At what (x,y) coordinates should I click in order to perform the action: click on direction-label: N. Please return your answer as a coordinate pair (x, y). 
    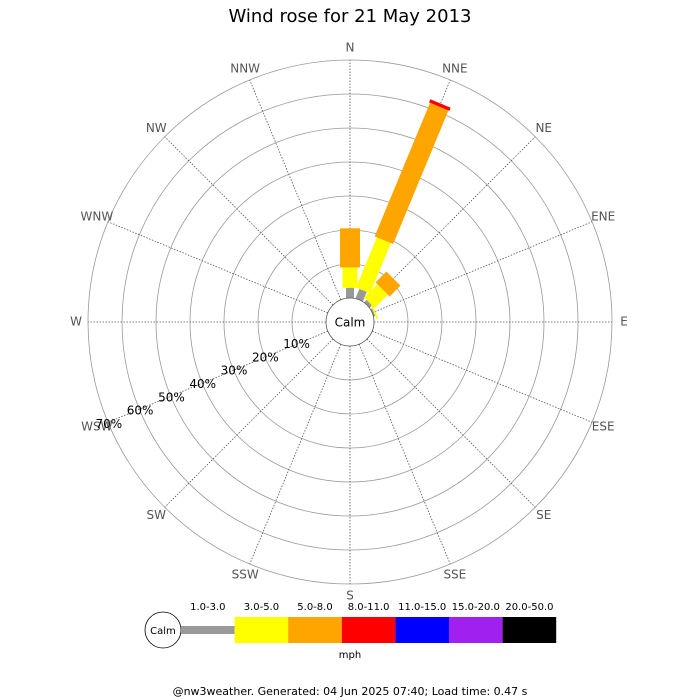
    Looking at the image, I should click on (350, 48).